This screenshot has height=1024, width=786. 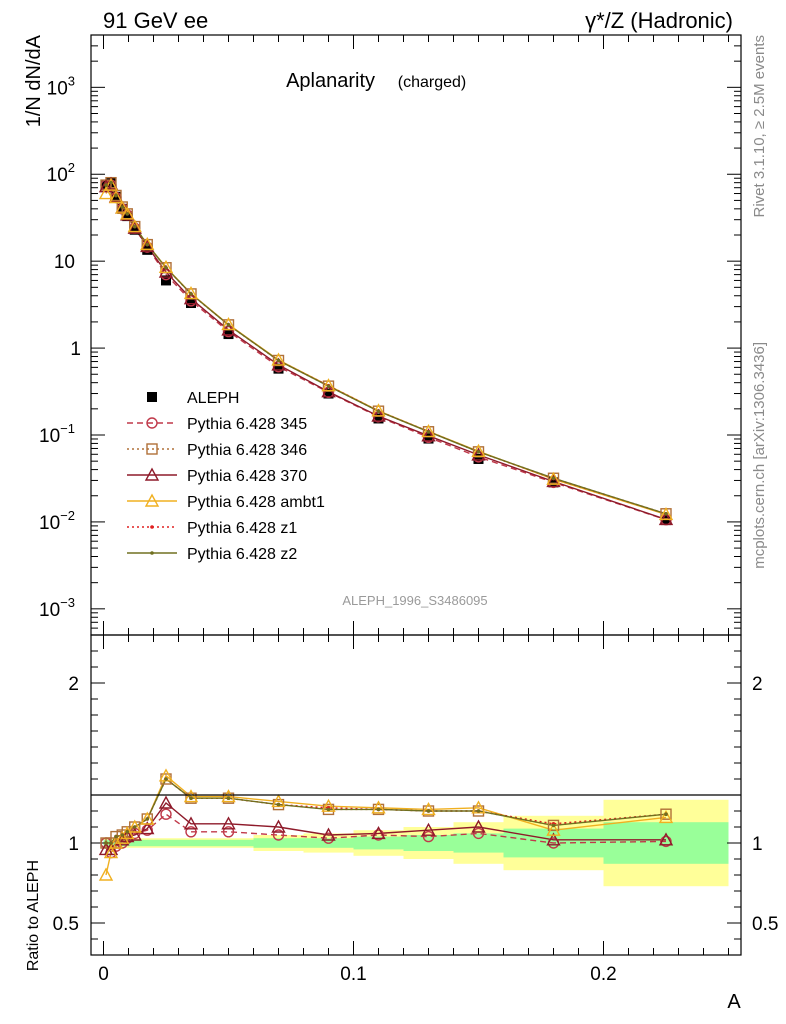 I want to click on chart-subtitle: (charged), so click(x=432, y=82).